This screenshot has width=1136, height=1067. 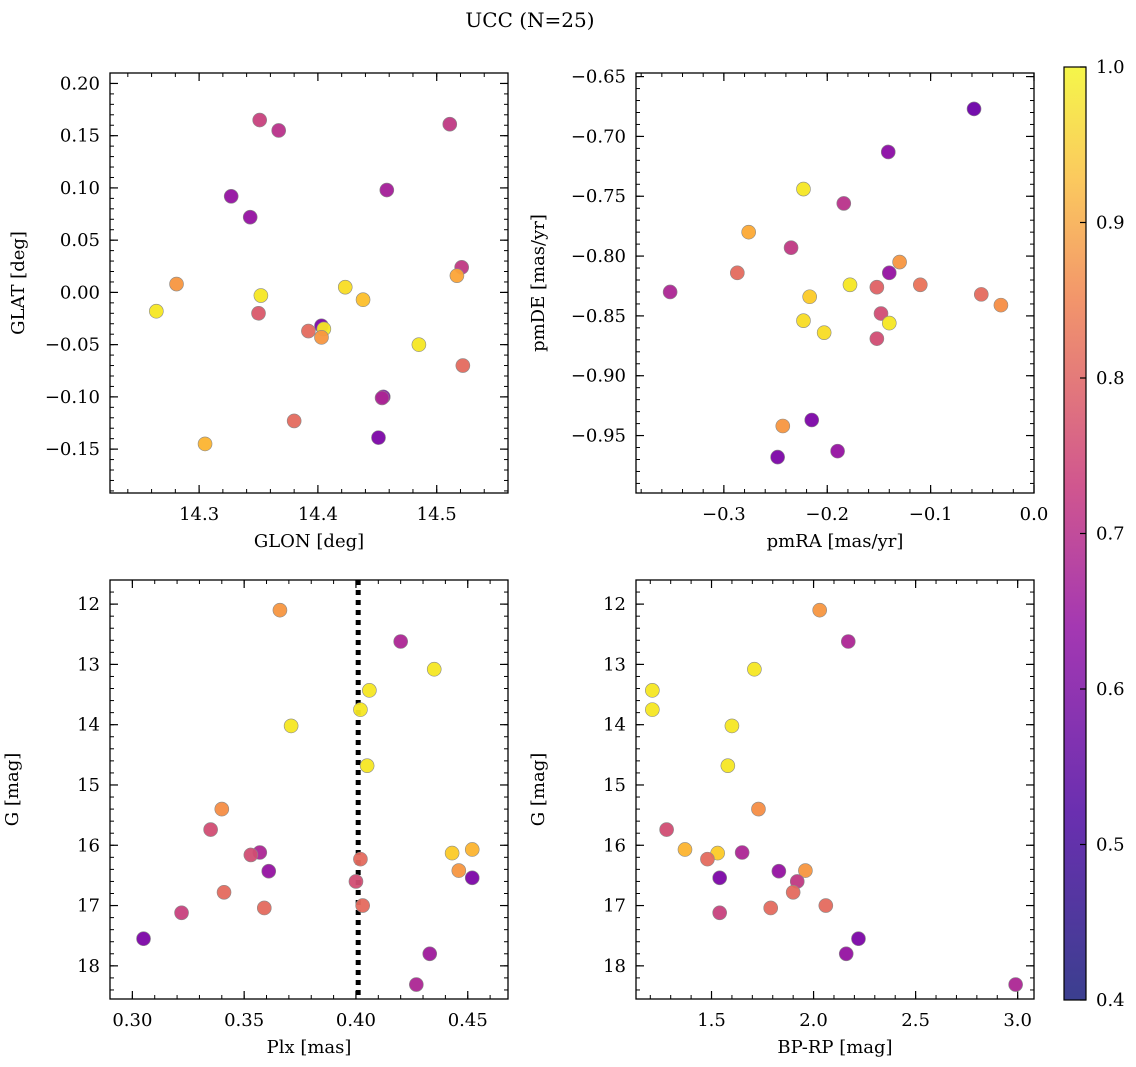 What do you see at coordinates (598, 436) in the screenshot?
I see `y-tick-label: −0.95` at bounding box center [598, 436].